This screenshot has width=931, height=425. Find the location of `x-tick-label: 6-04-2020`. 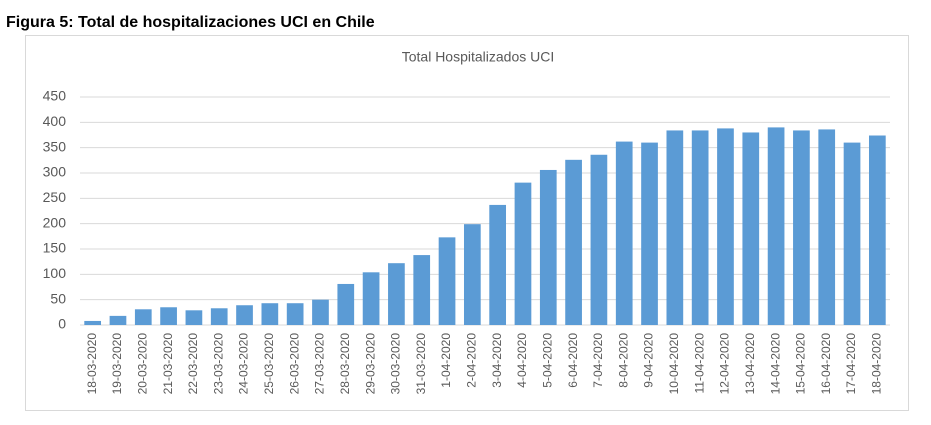

x-tick-label: 6-04-2020 is located at coordinates (573, 360).